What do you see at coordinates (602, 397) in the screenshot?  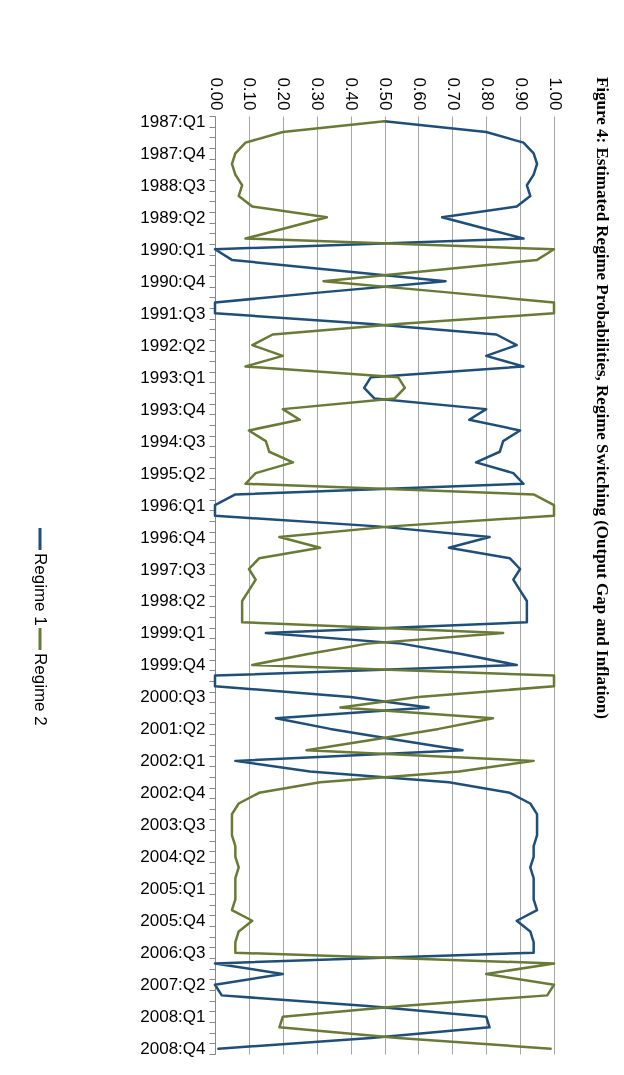 I see `text: Figure 4: Estimated Regime Probabilities, Regime Switching (Output Gap and Inflation)` at bounding box center [602, 397].